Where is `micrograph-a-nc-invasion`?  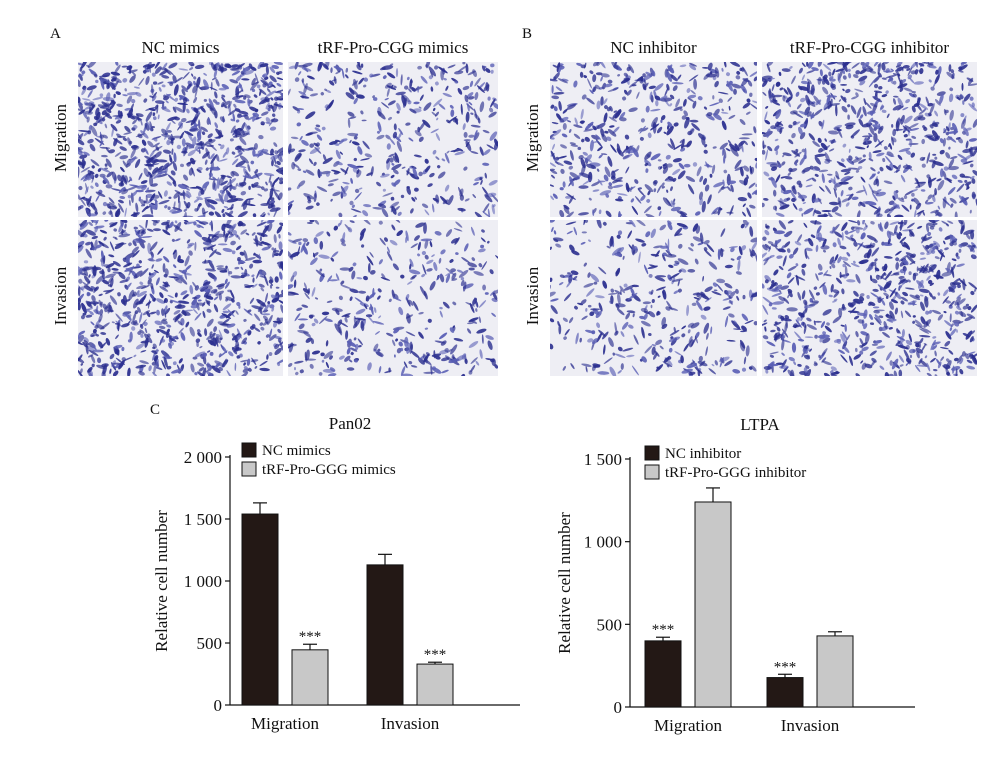 micrograph-a-nc-invasion is located at coordinates (180, 298).